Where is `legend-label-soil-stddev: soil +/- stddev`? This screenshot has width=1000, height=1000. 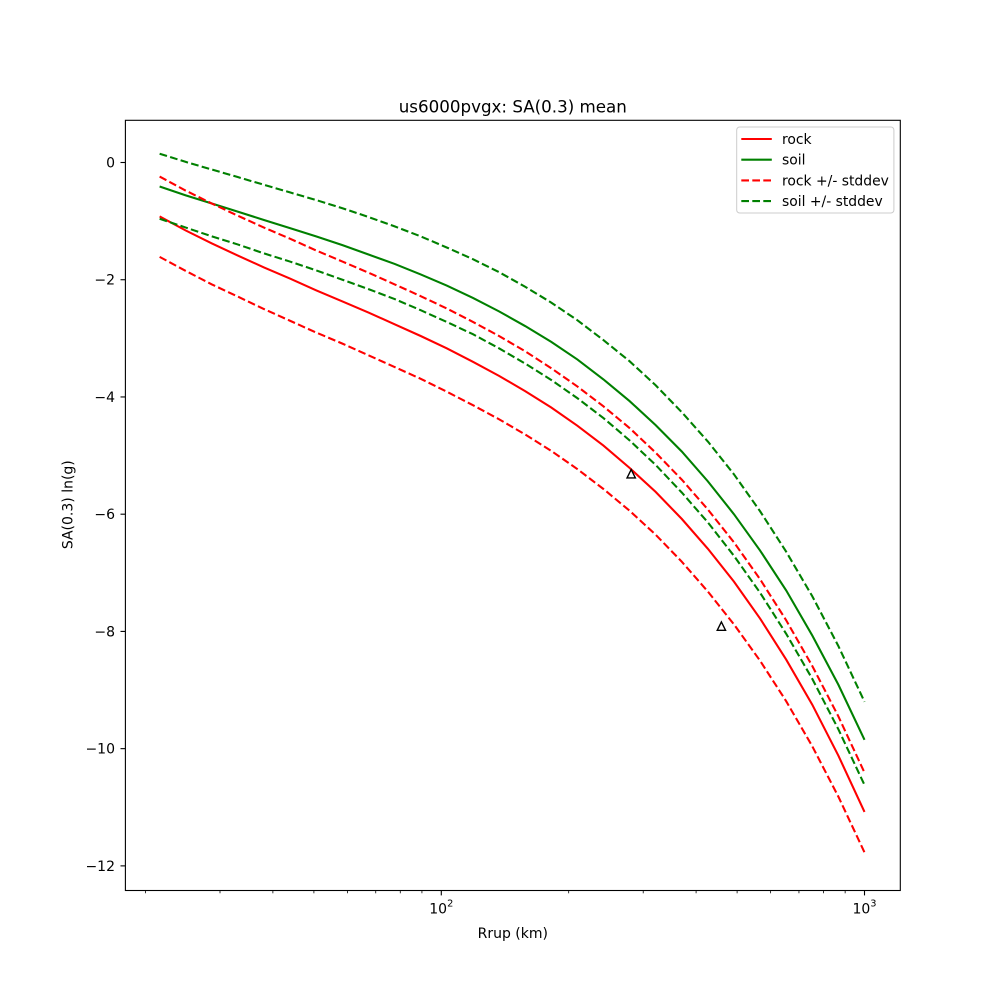
legend-label-soil-stddev: soil +/- stddev is located at coordinates (832, 202).